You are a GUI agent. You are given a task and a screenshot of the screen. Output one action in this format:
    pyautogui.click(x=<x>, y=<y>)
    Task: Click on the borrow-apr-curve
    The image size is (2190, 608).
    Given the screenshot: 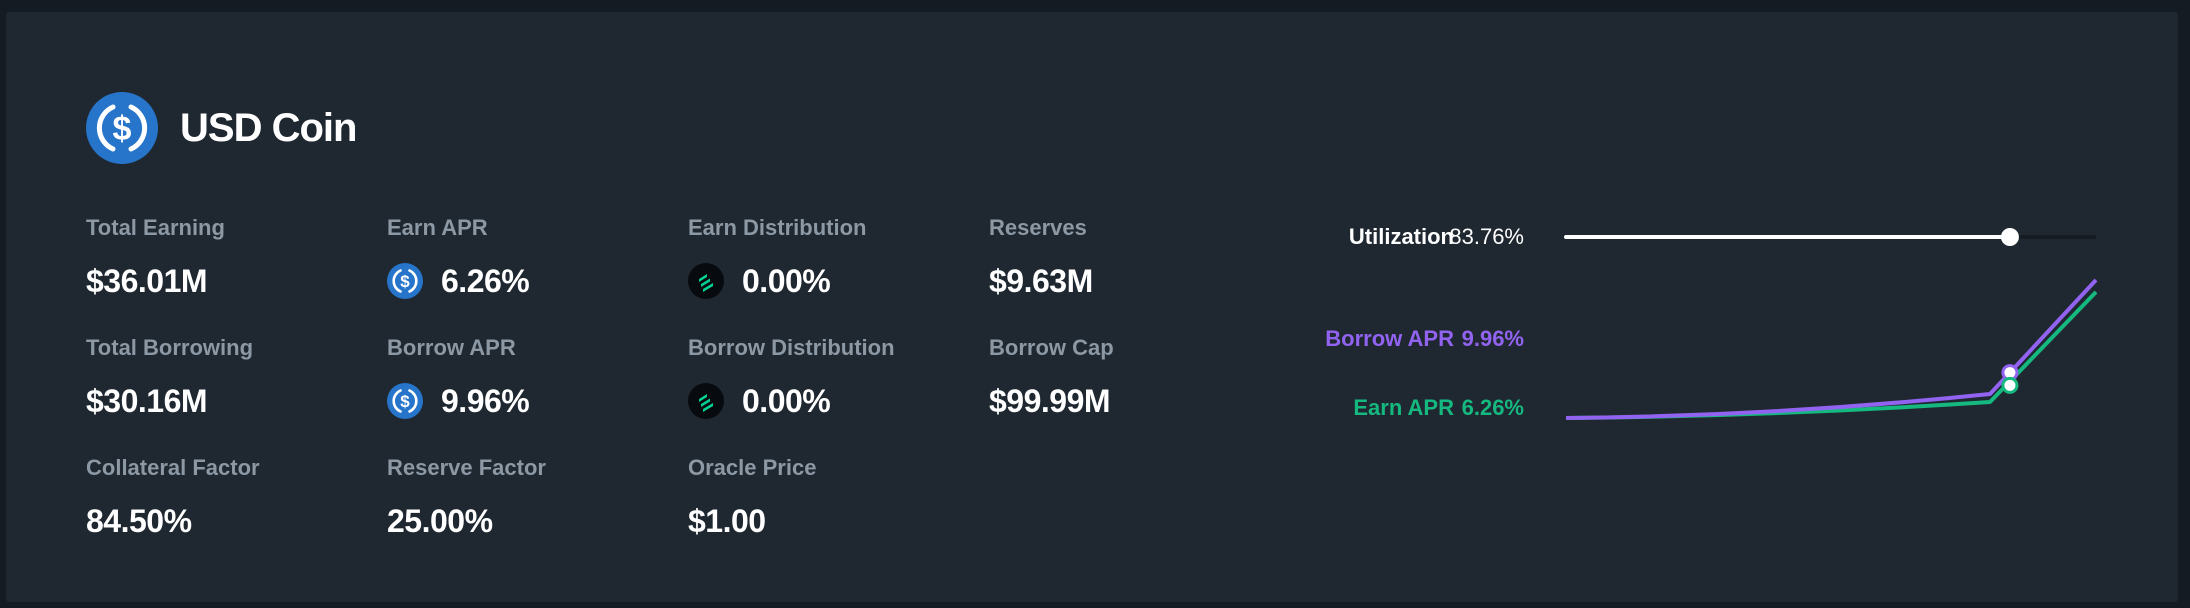 What is the action you would take?
    pyautogui.click(x=1831, y=349)
    